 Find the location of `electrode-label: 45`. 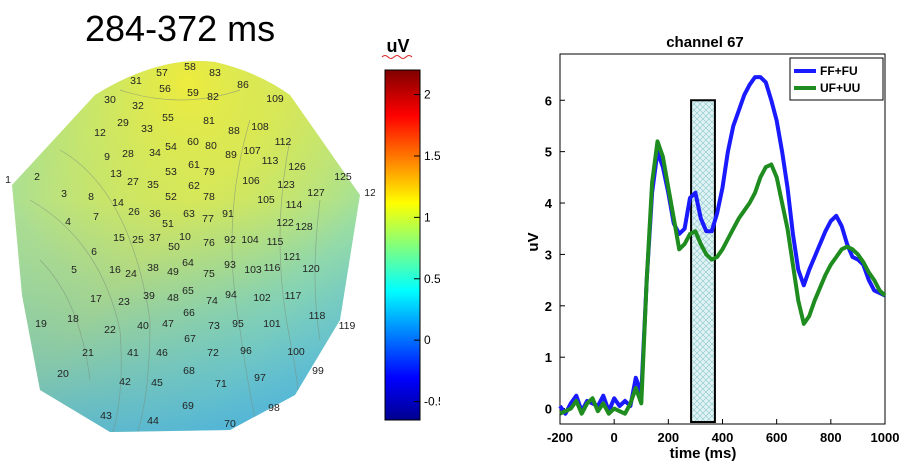

electrode-label: 45 is located at coordinates (157, 383).